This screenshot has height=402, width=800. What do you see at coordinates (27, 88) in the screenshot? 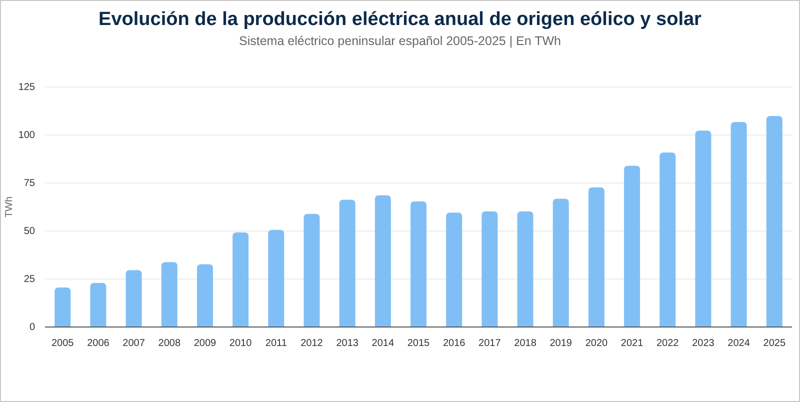
I see `y-tick-label: 125` at bounding box center [27, 88].